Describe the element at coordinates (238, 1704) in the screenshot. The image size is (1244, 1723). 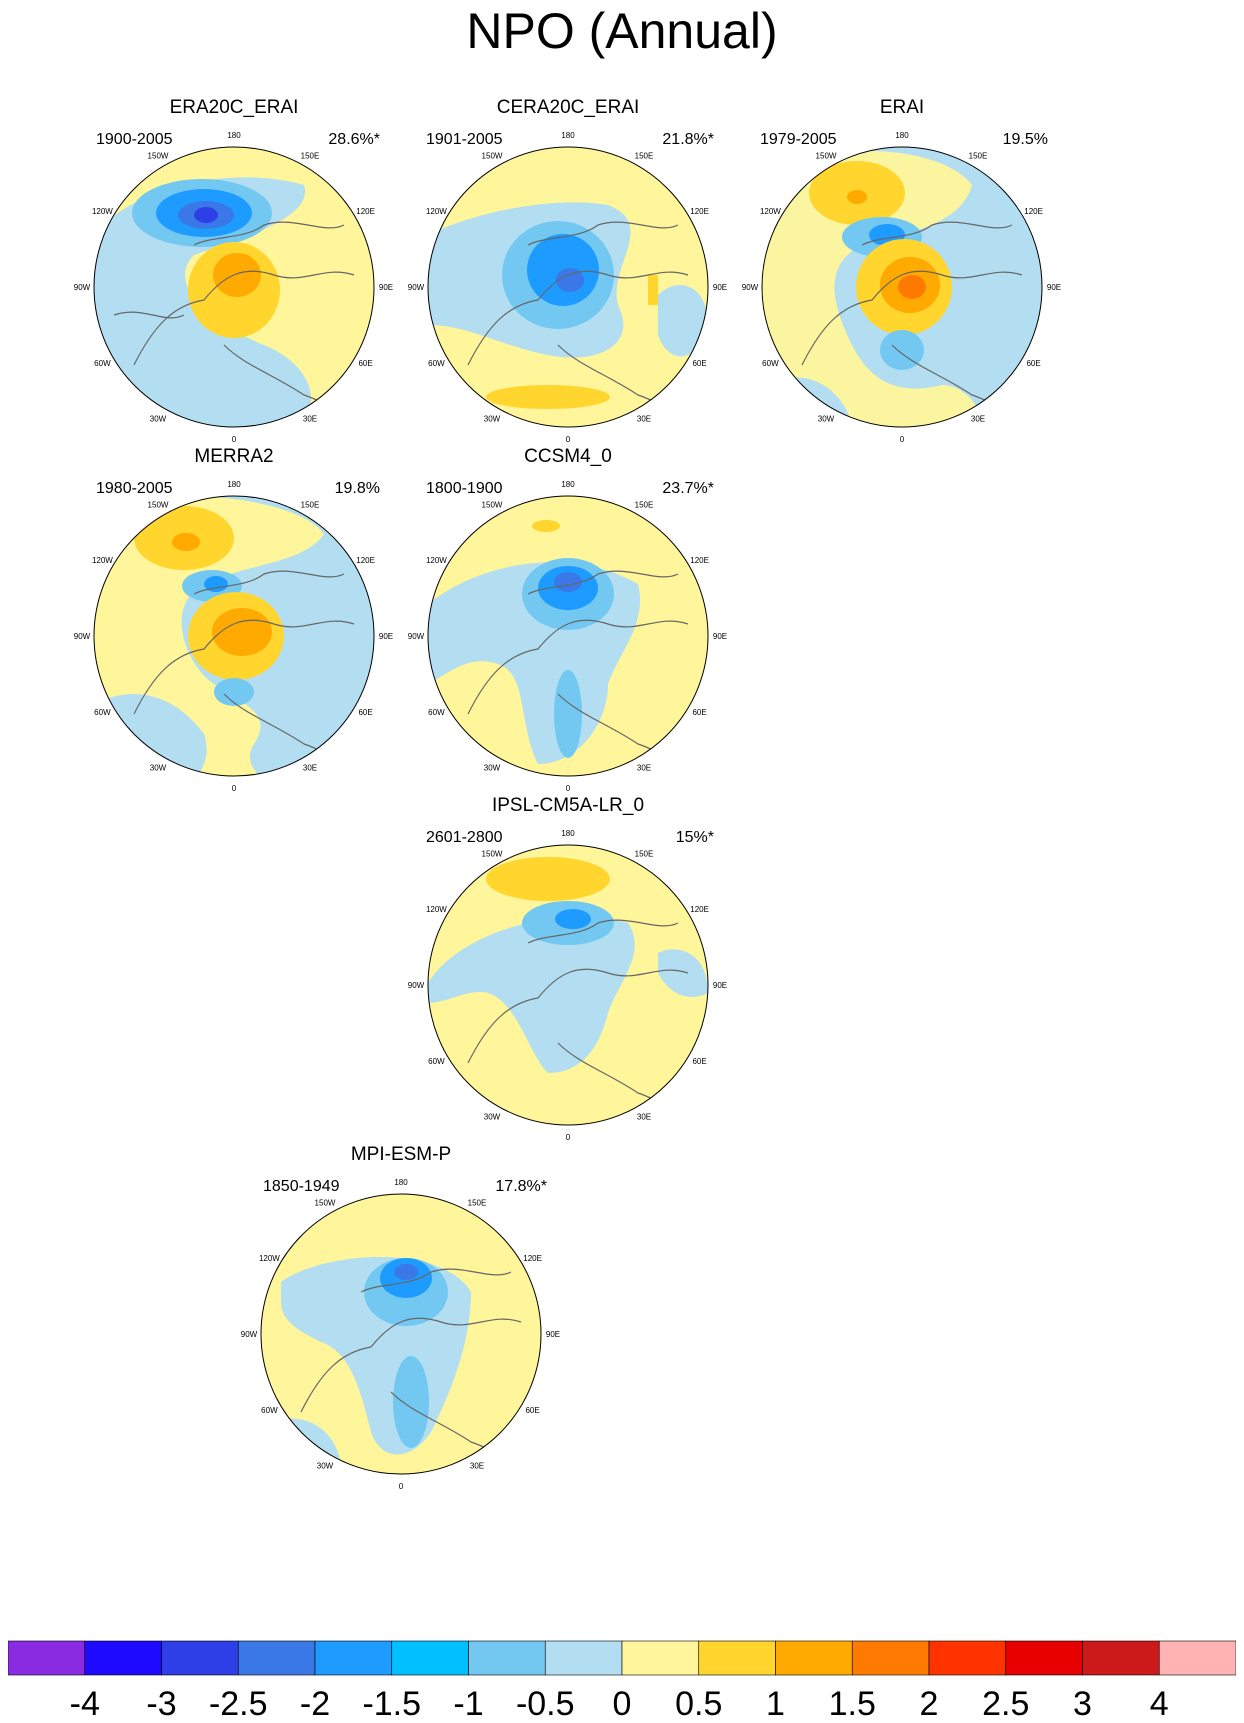
I see `colorbar-tick-label: -2.5` at that location.